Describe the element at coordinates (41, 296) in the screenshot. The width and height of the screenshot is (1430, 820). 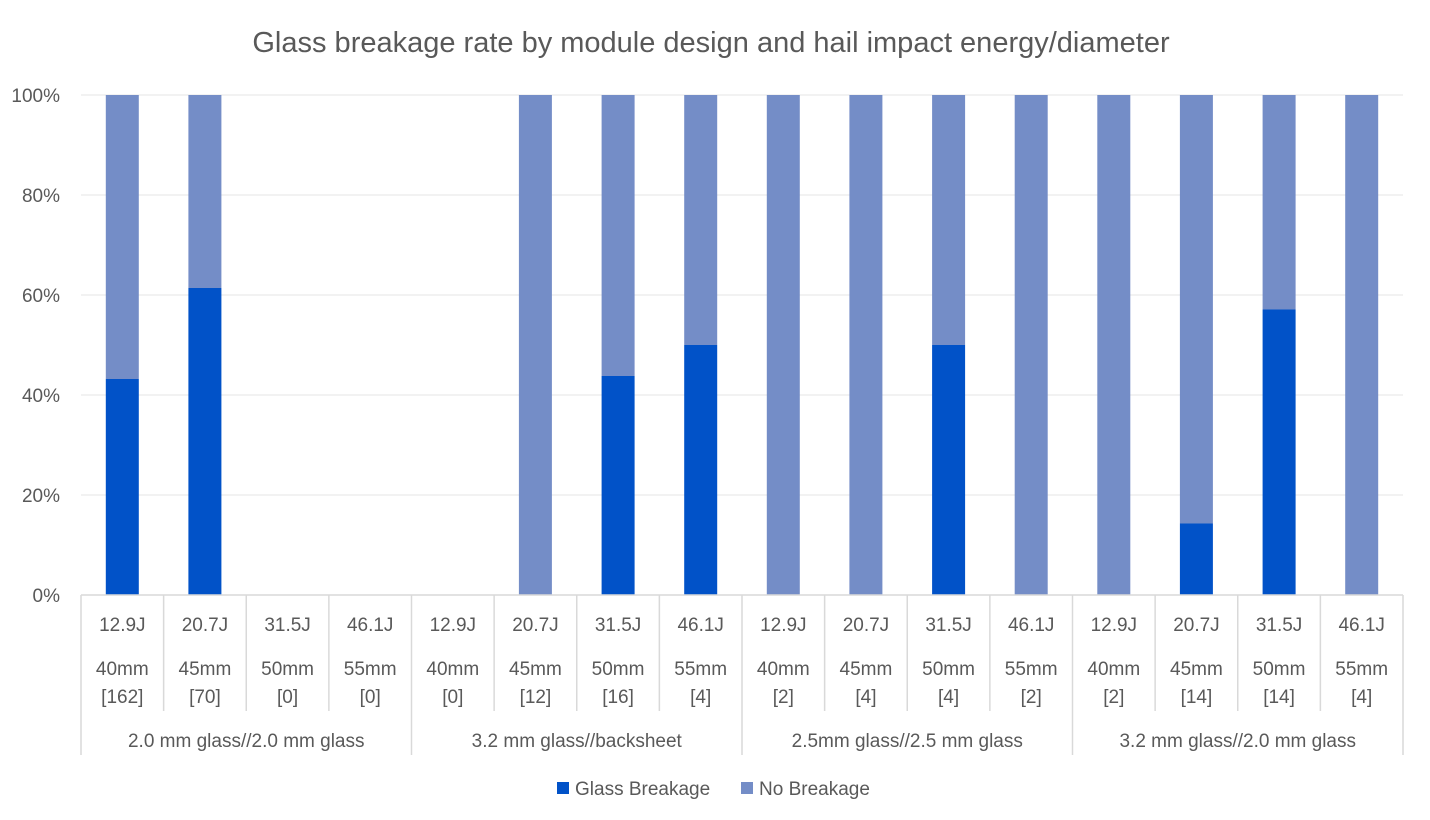
I see `y-tick-label: 60%` at that location.